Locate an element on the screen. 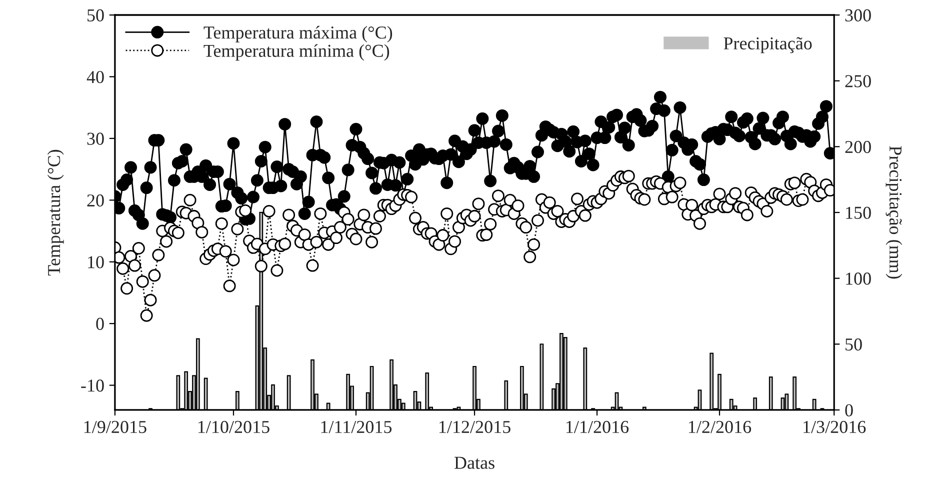  legend-label: Precipitação is located at coordinates (768, 45).